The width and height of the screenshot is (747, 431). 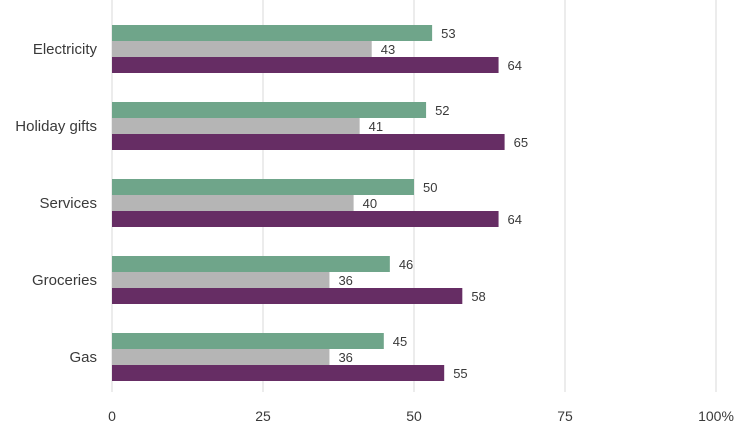 What do you see at coordinates (478, 296) in the screenshot?
I see `value-label: 58` at bounding box center [478, 296].